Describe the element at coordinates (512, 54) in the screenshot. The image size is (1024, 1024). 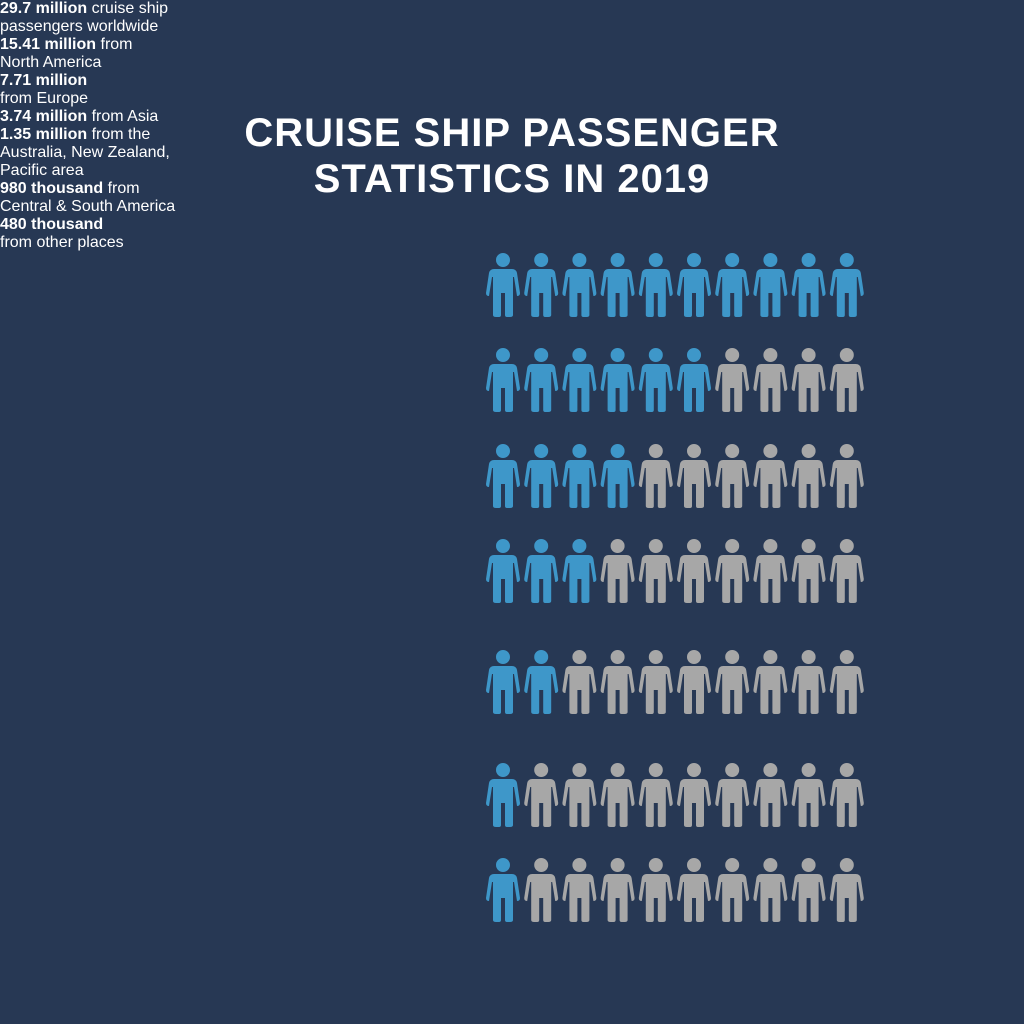
I see `row-text: 15.41 million from North America` at that location.